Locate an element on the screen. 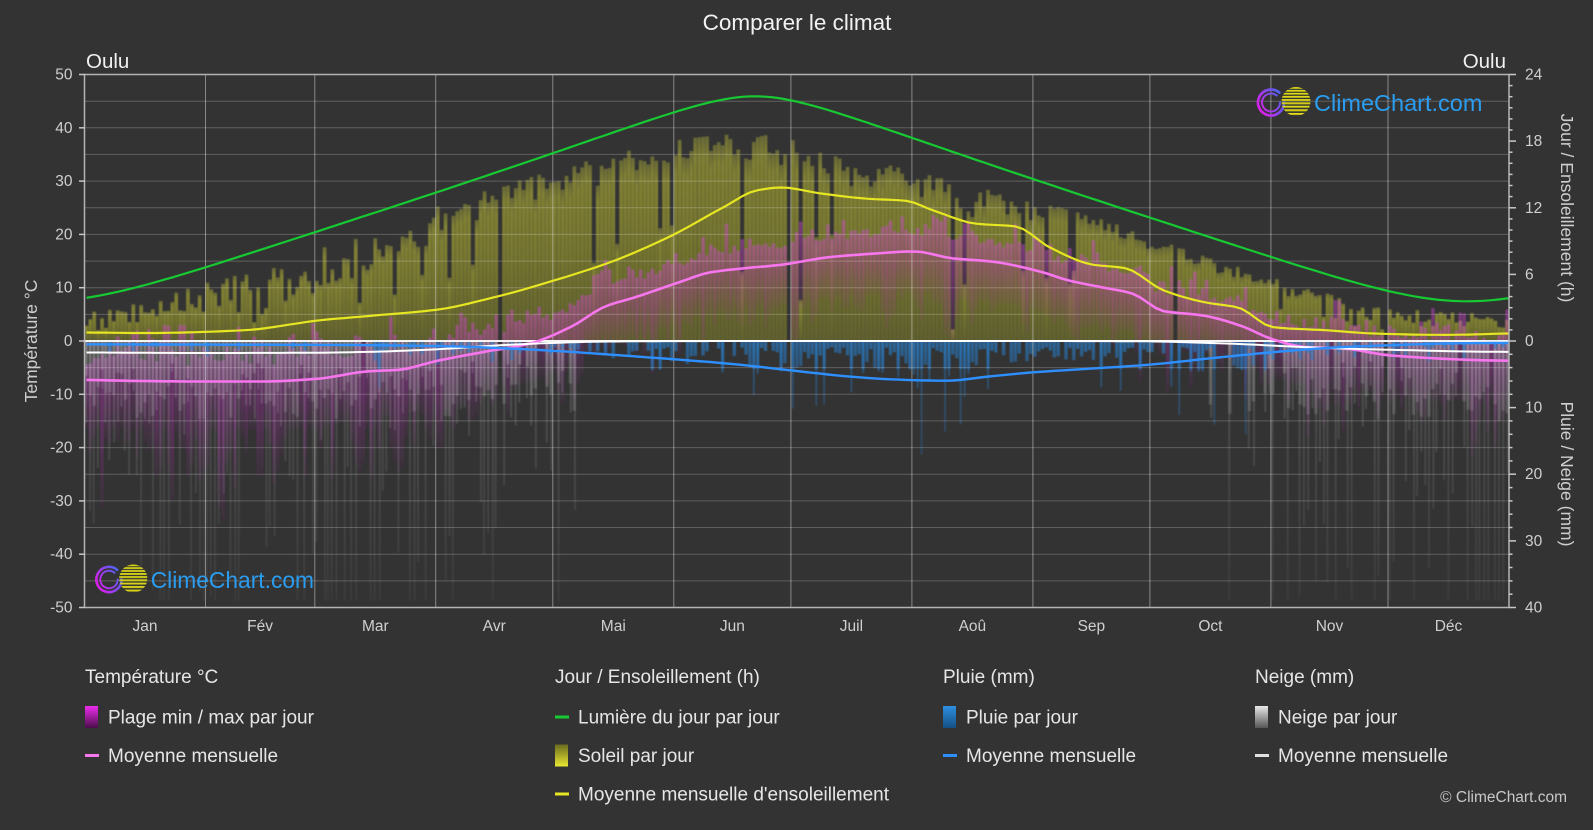  svg-text: 6 is located at coordinates (1529, 274).